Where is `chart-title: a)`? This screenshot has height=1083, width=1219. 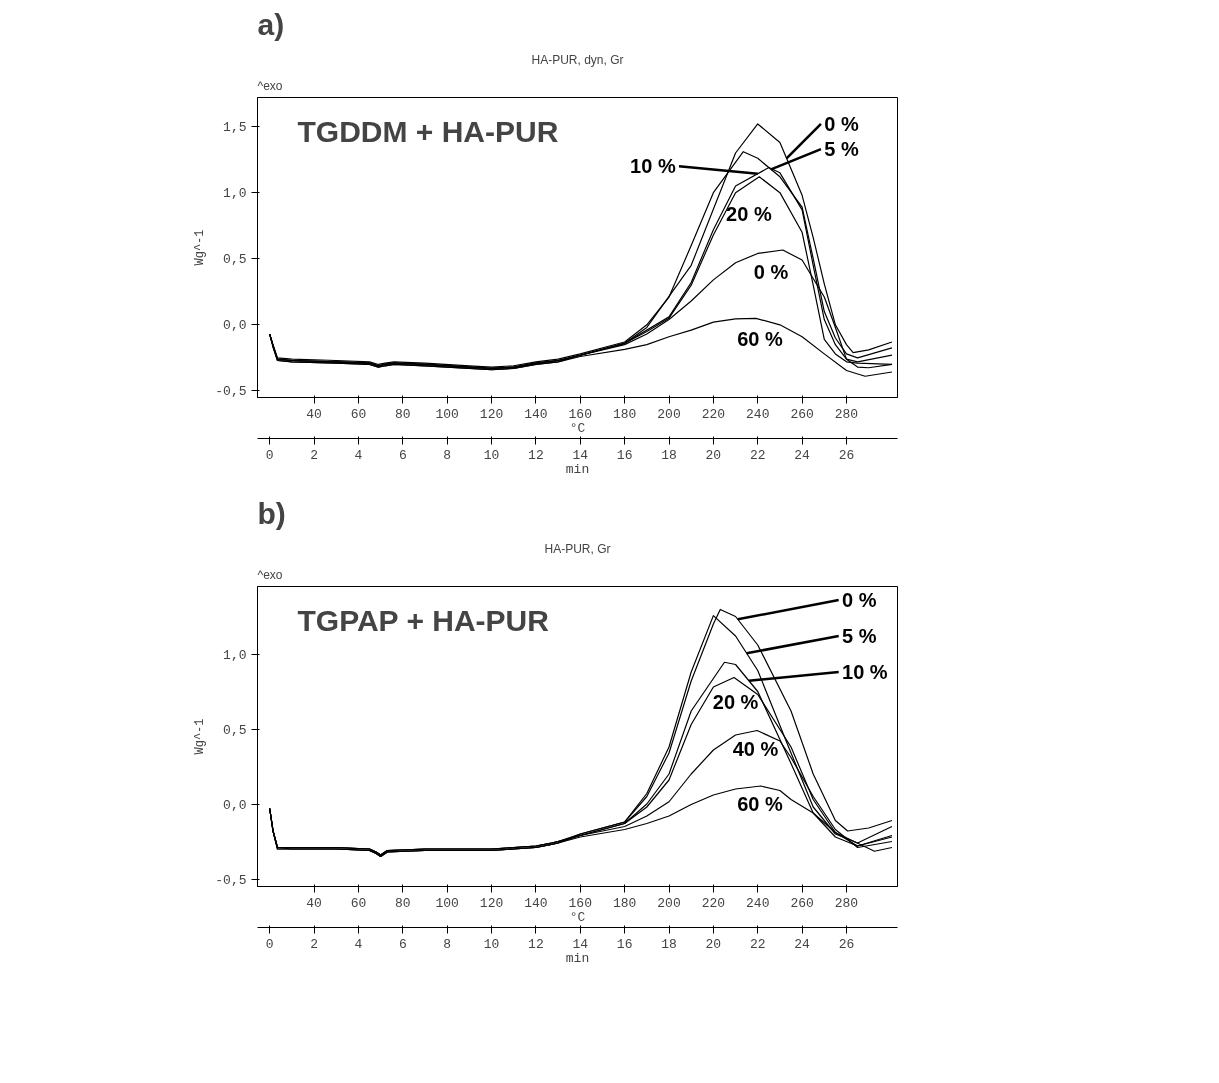
chart-title: a) is located at coordinates (271, 24).